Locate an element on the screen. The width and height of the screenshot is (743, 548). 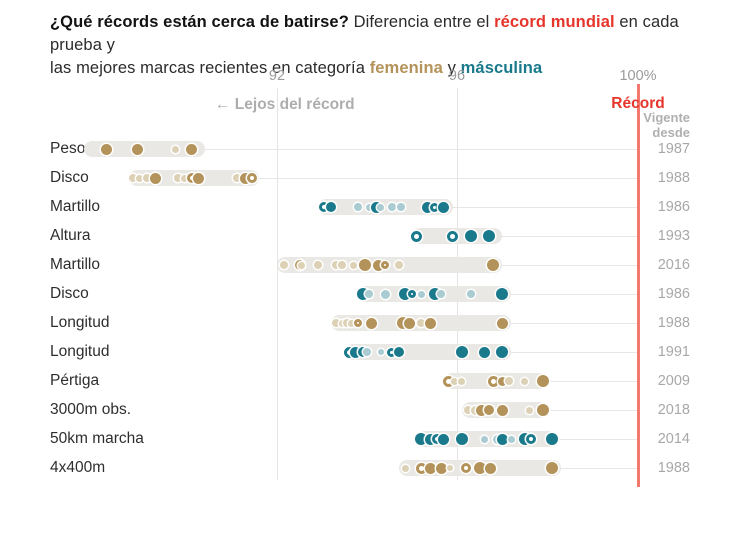
since-column-header: Vigente desde is located at coordinates (660, 125).